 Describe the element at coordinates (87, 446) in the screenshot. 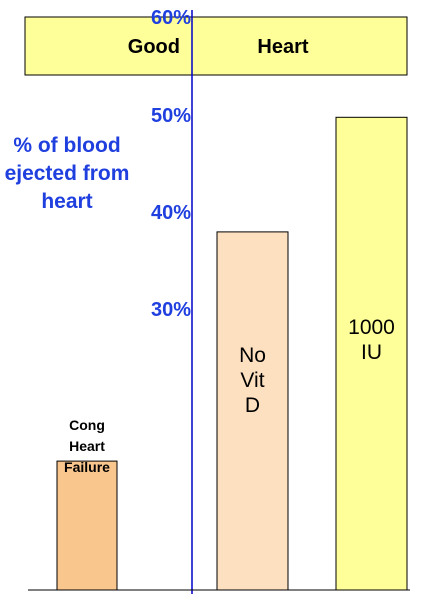

I see `bar-1-label: Heart` at that location.